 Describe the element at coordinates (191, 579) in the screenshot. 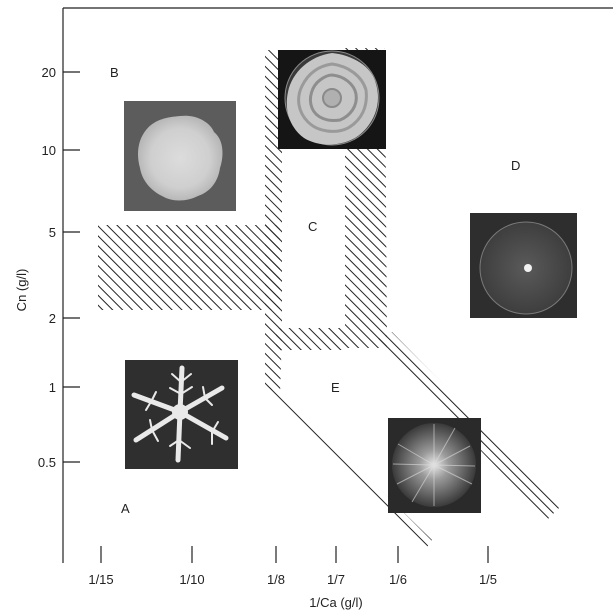

I see `x-tick-label: 1/10` at that location.